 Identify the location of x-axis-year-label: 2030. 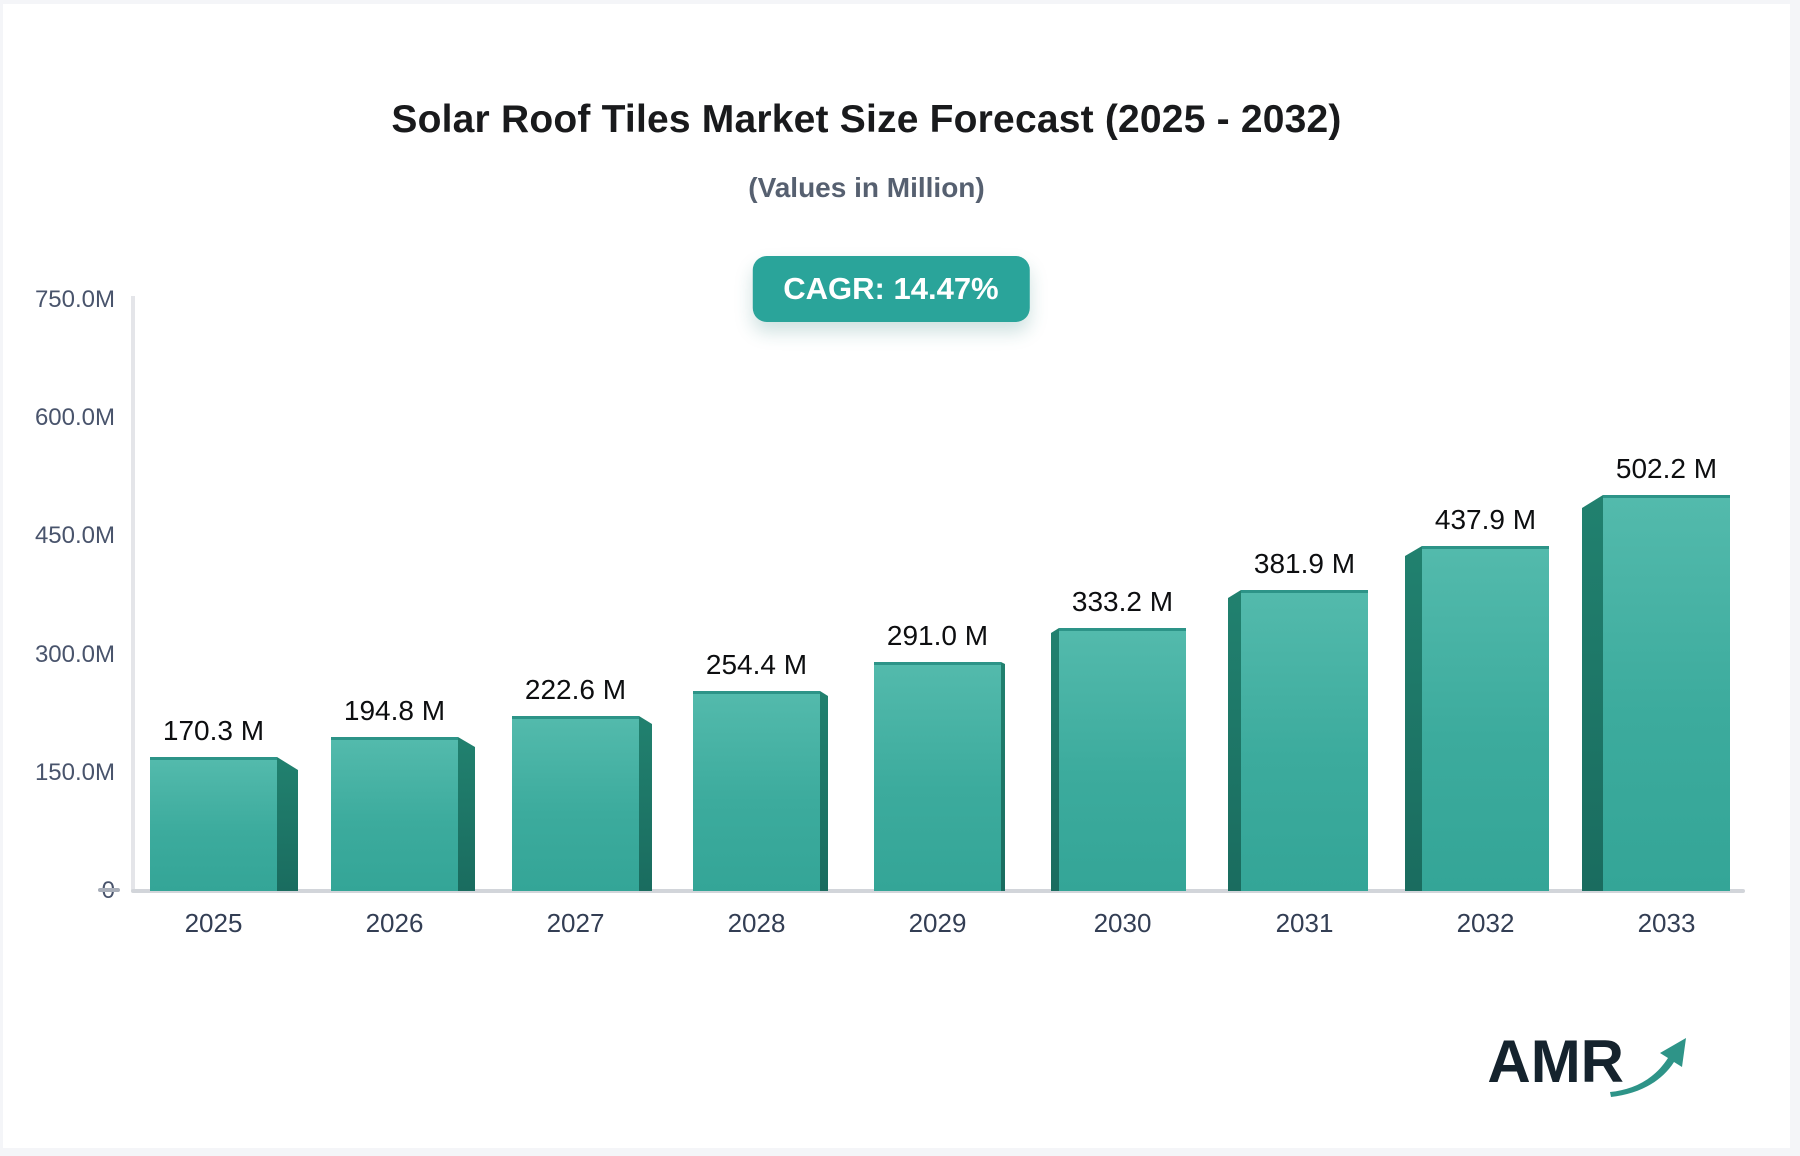
(1122, 923).